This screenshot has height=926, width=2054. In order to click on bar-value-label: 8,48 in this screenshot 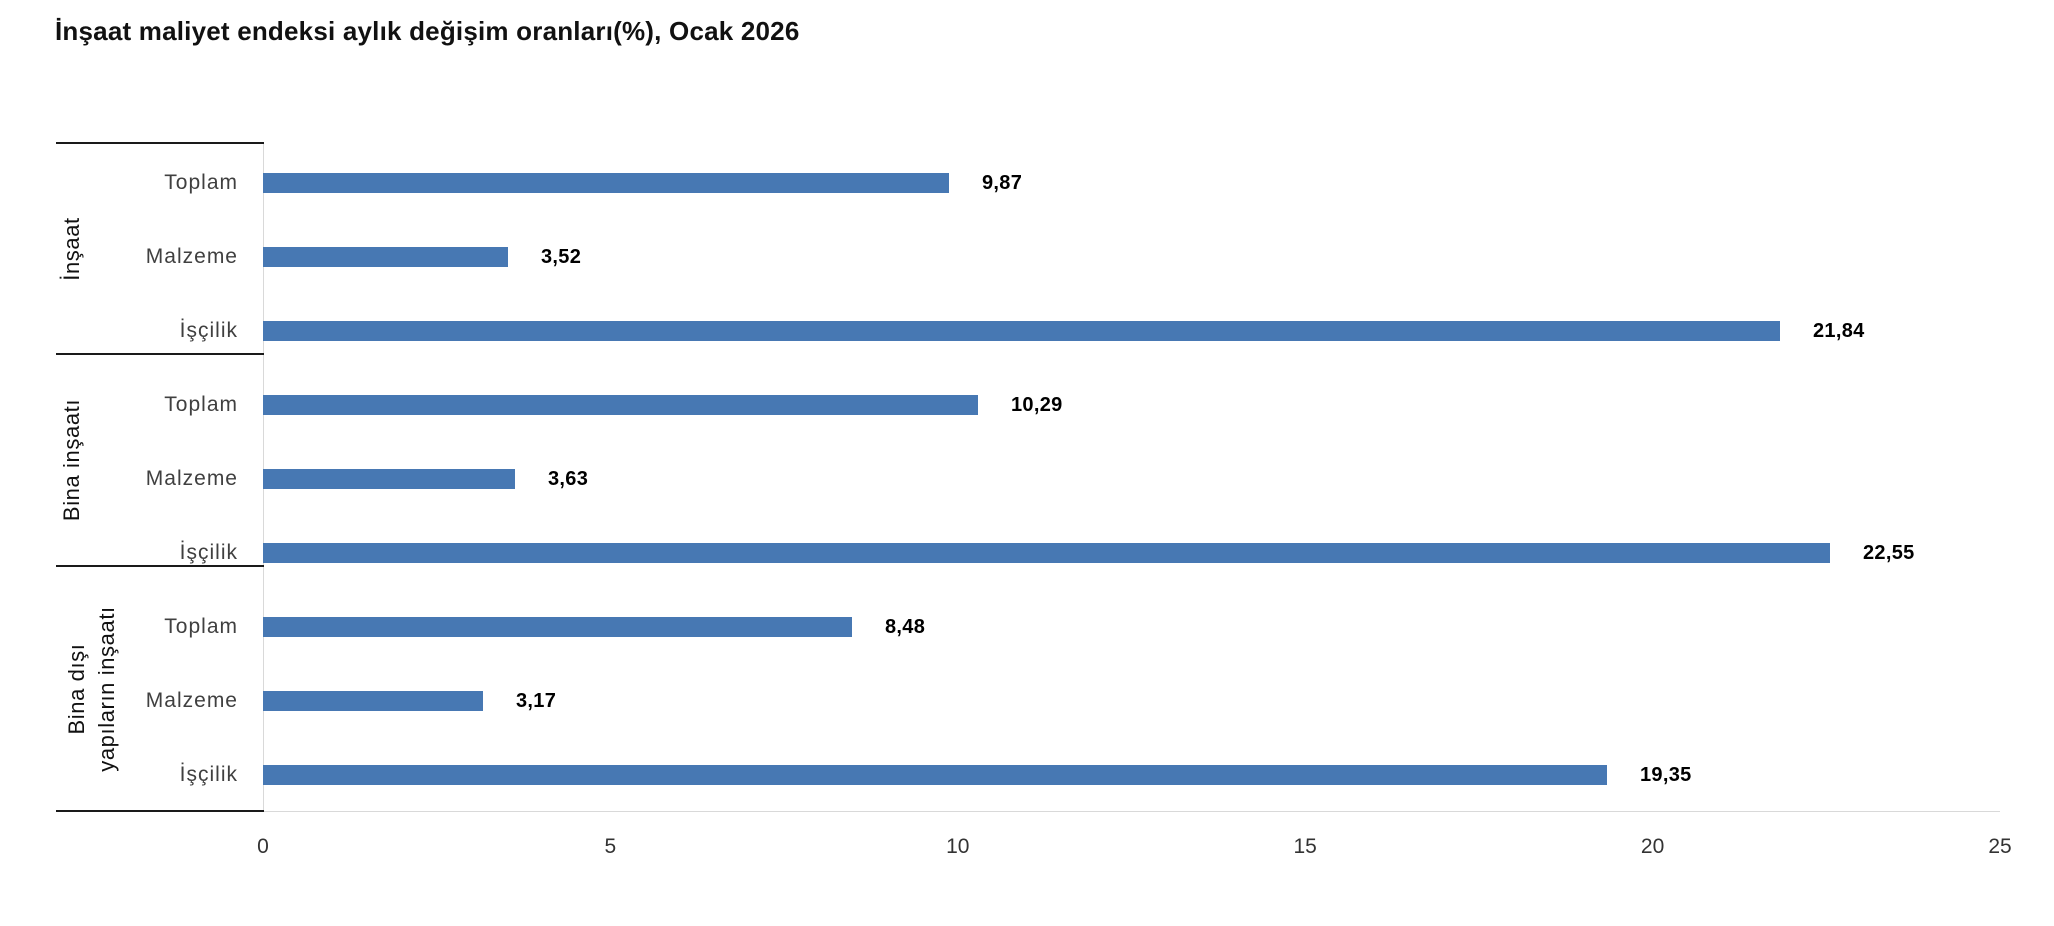, I will do `click(905, 627)`.